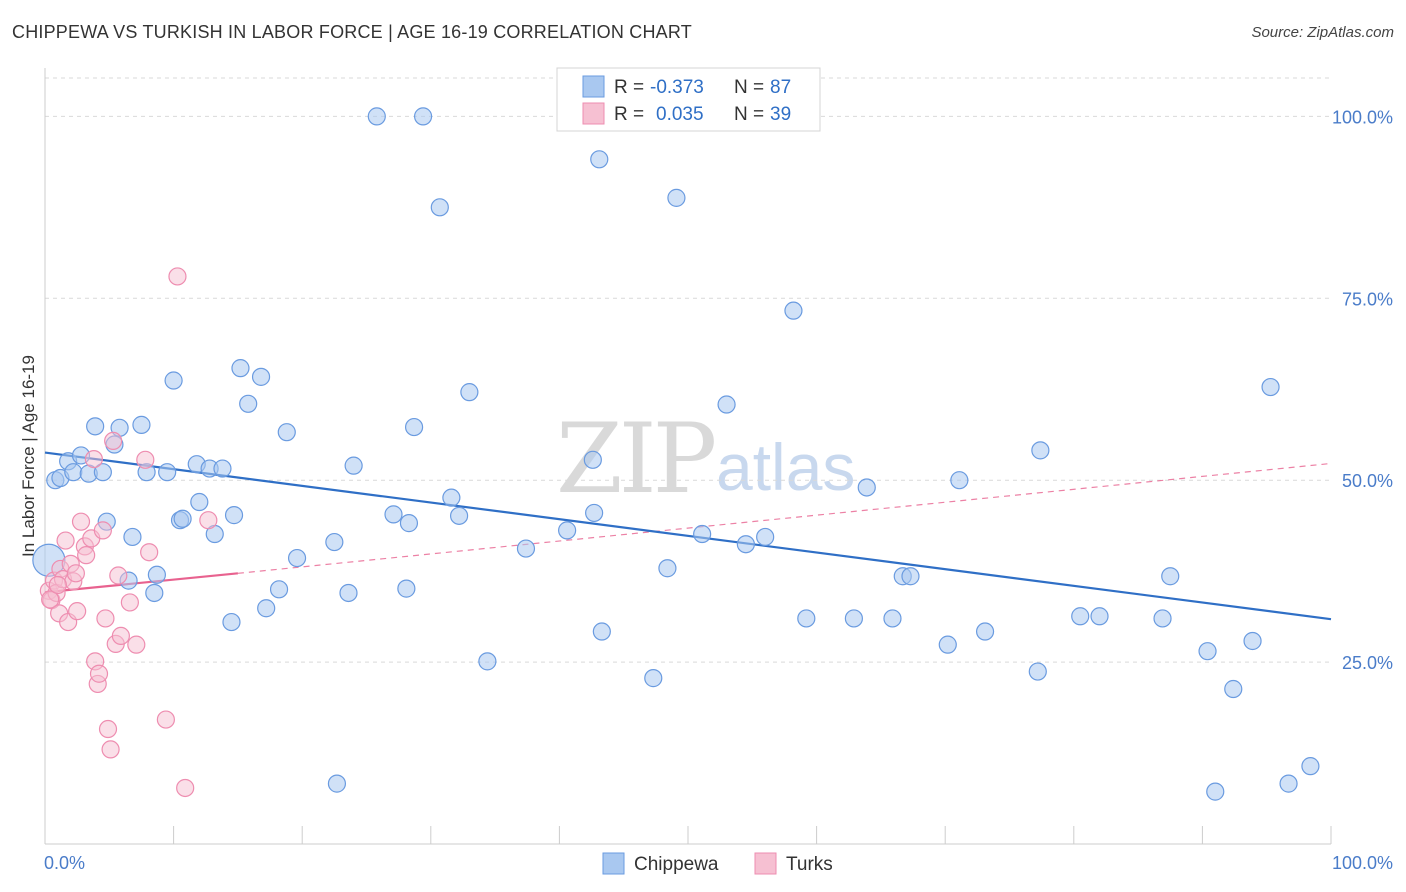 The image size is (1406, 892). I want to click on legend-r-value-chippewa: -0.373, so click(677, 87).